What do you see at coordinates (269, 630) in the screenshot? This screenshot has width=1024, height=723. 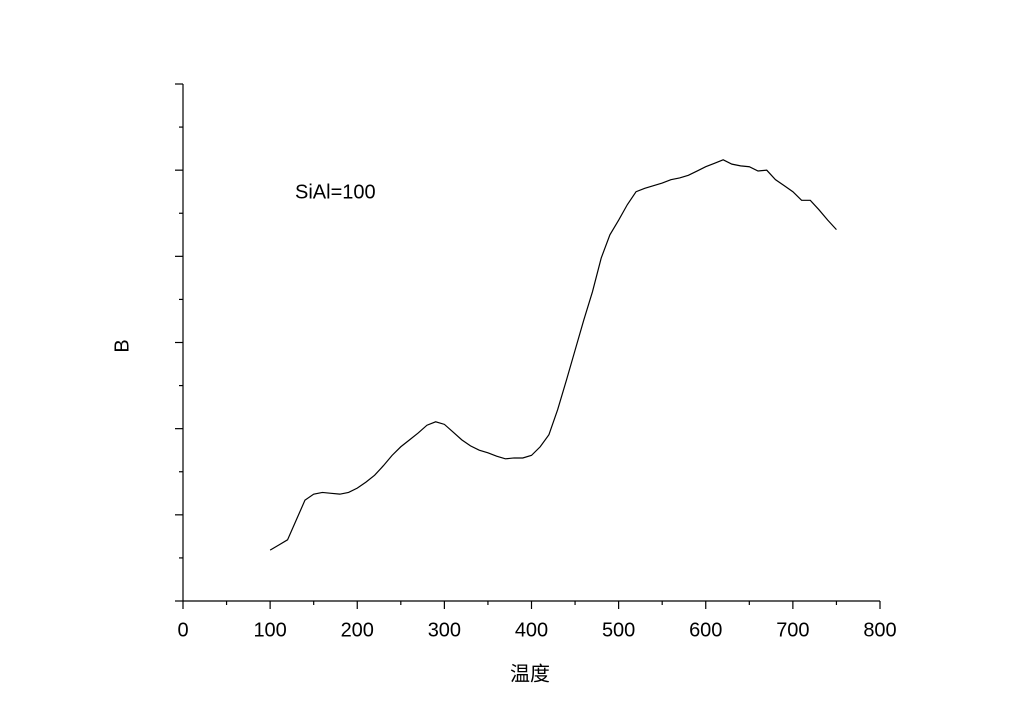 I see `x-tick-label: 100` at bounding box center [269, 630].